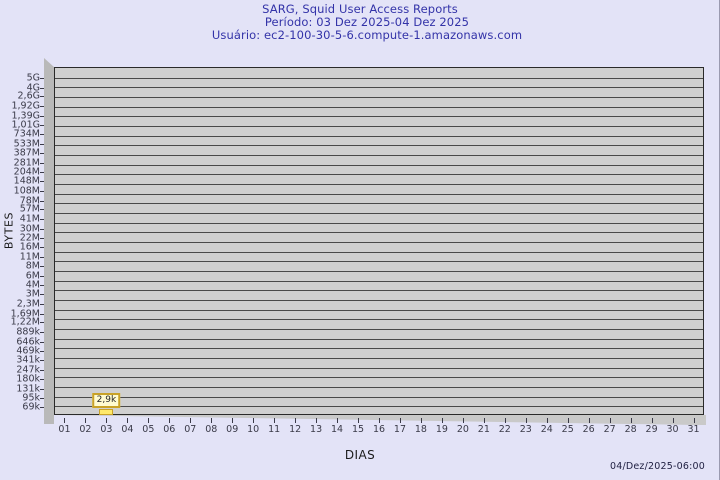 This screenshot has width=720, height=480. I want to click on x-axis-tick-label: 30, so click(672, 429).